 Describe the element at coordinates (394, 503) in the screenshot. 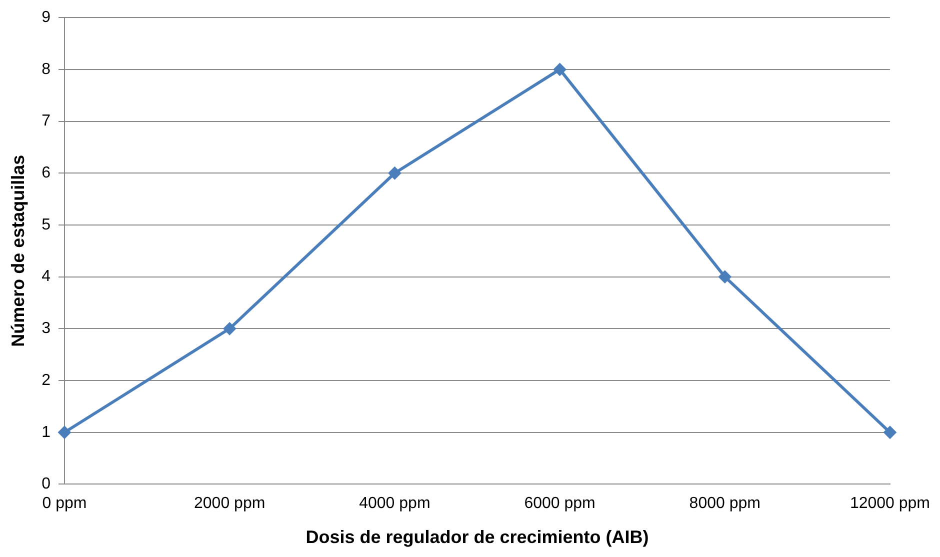

I see `x-tick-label: 4000 ppm` at that location.